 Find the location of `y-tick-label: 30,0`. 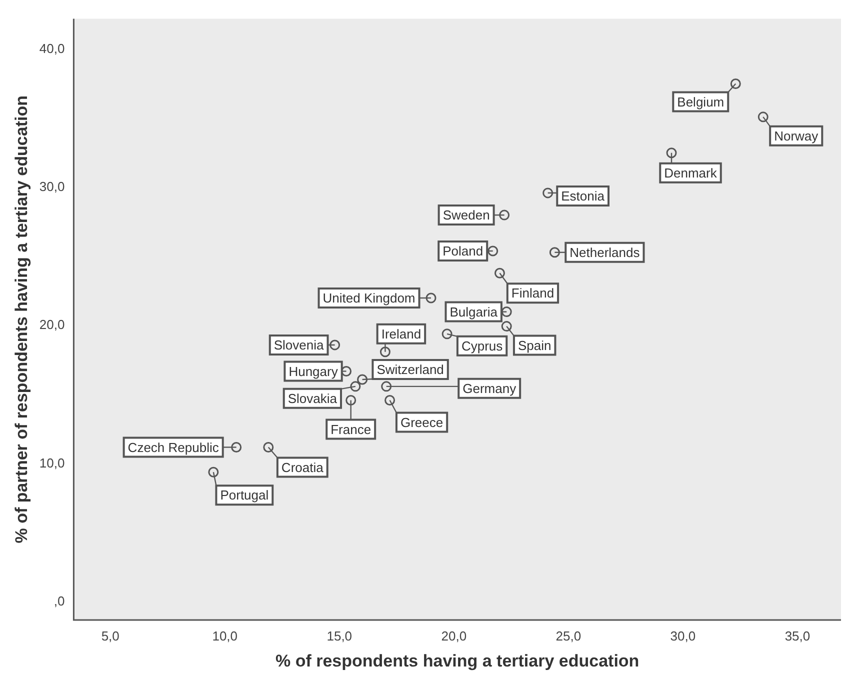

y-tick-label: 30,0 is located at coordinates (52, 186).